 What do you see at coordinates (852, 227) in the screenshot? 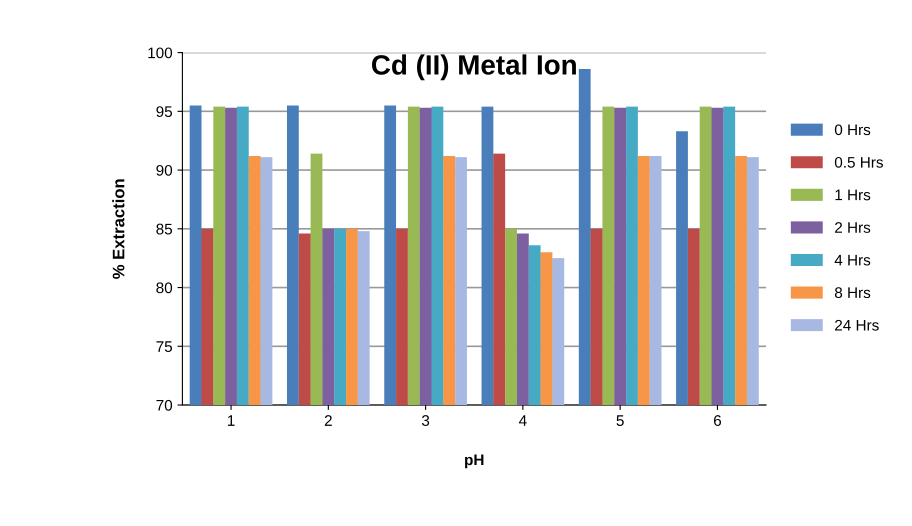
I see `legend-label: 2 Hrs` at bounding box center [852, 227].